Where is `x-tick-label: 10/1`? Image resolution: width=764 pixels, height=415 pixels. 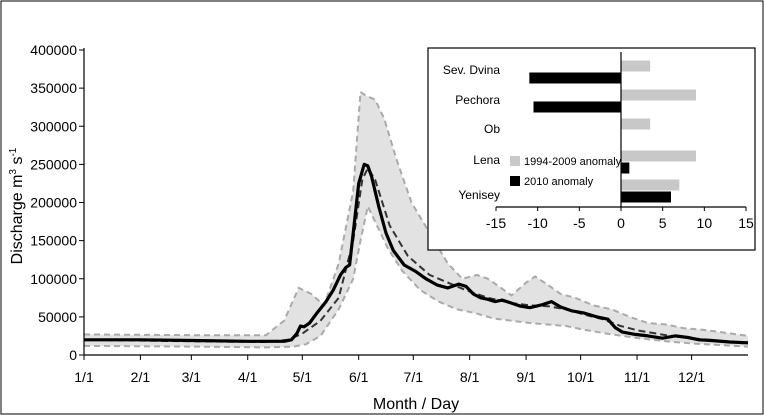 x-tick-label: 10/1 is located at coordinates (580, 377).